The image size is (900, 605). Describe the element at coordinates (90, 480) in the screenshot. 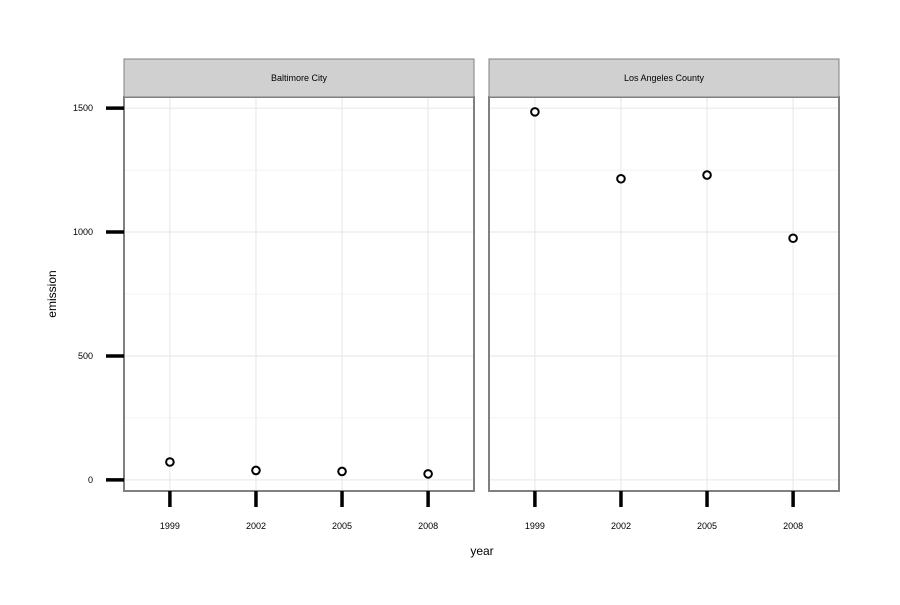

I see `y-tick-label: 0` at that location.